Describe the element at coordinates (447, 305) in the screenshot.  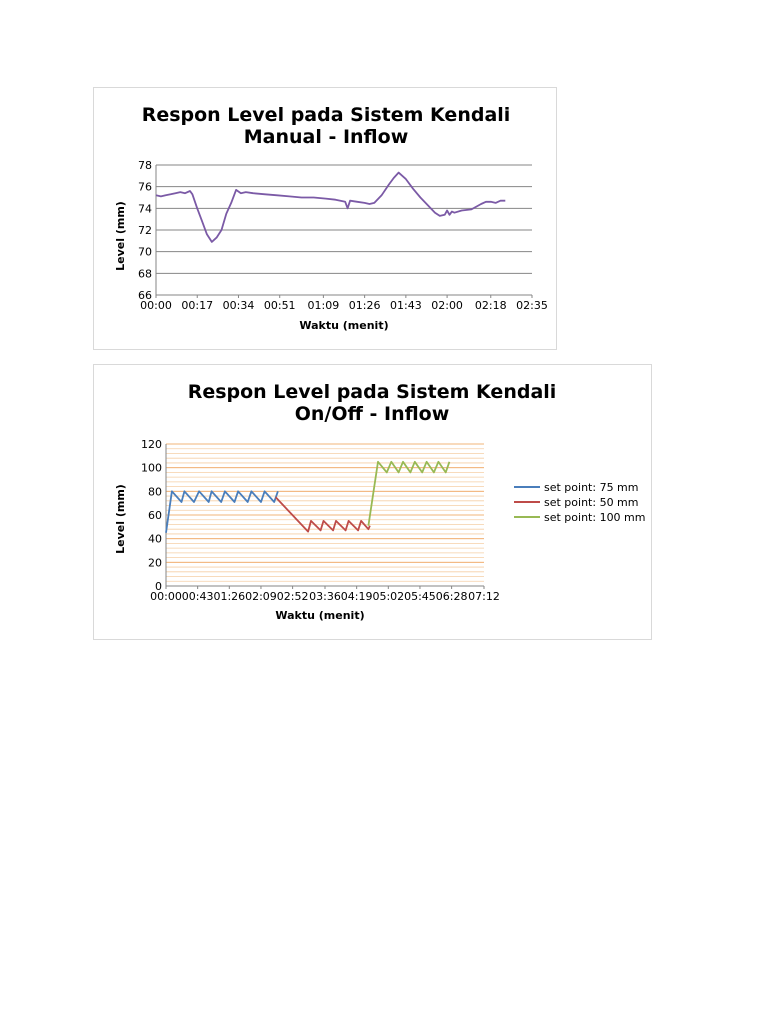
I see `x-tick-label-7: 02:00` at that location.